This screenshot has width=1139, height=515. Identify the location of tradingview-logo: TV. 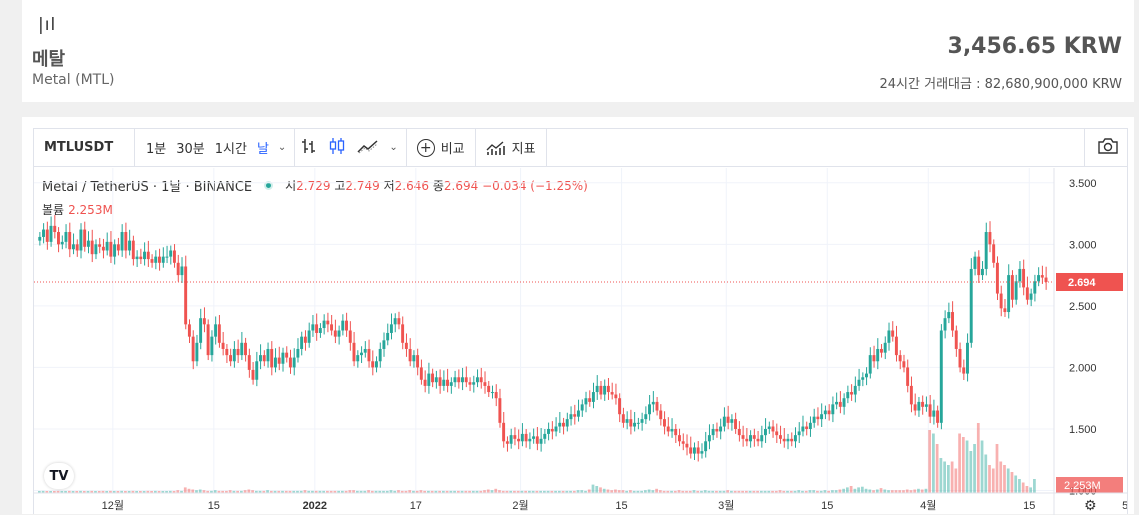
(59, 476).